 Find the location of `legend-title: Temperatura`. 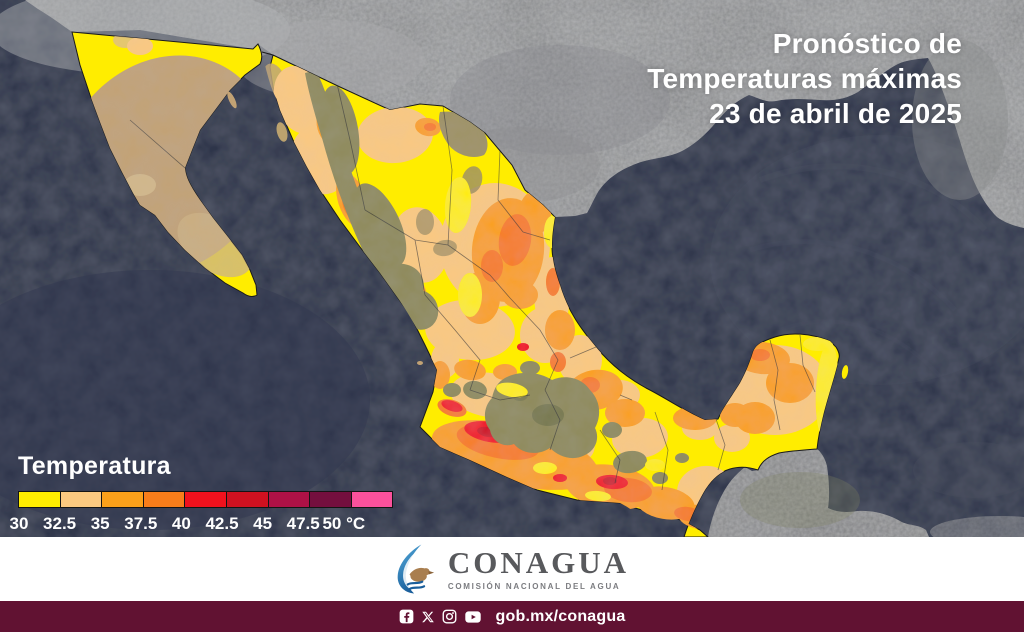

legend-title: Temperatura is located at coordinates (94, 466).